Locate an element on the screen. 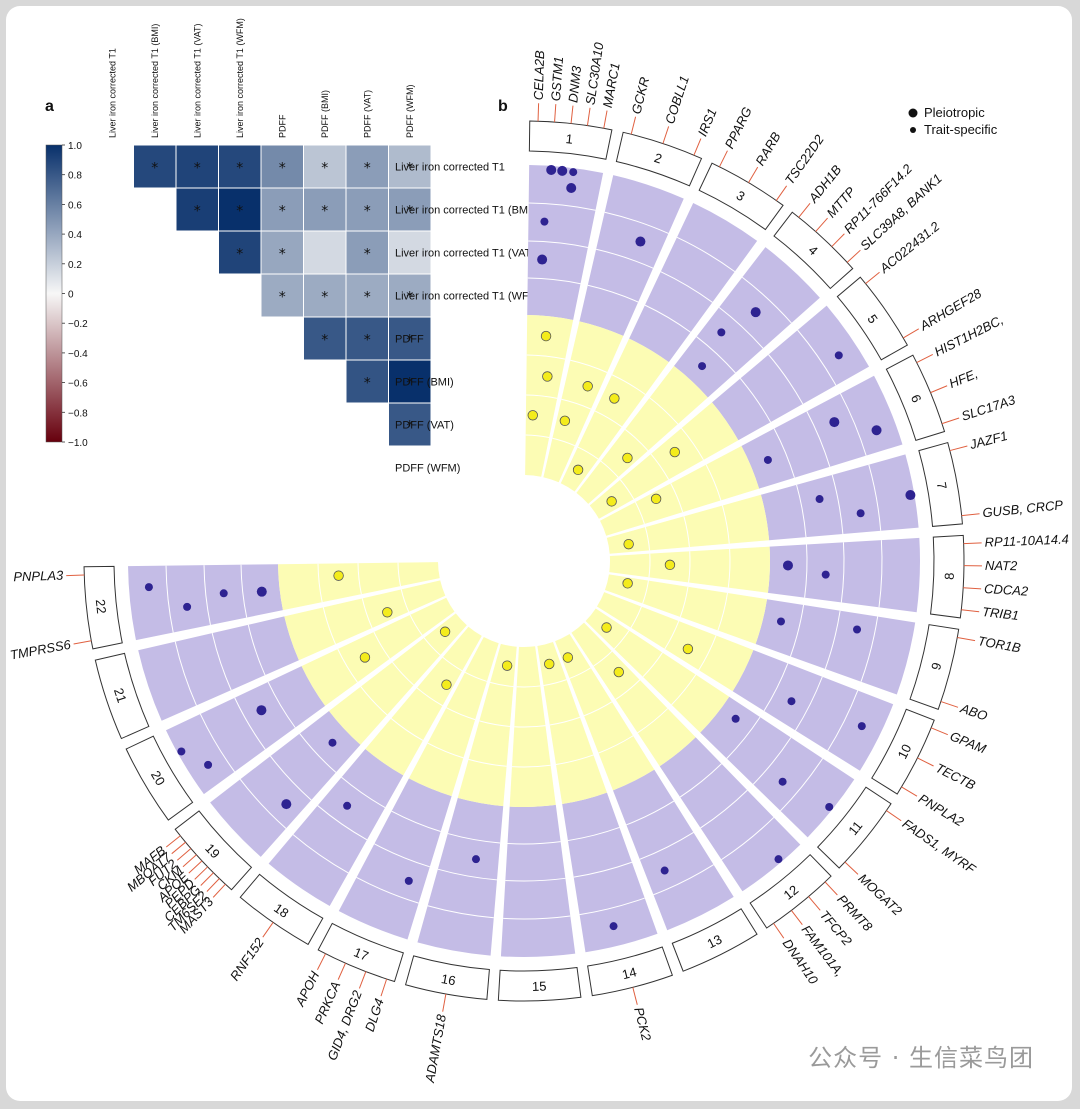  column-label: Liver iron corrected T1 (VAT) is located at coordinates (197, 80).